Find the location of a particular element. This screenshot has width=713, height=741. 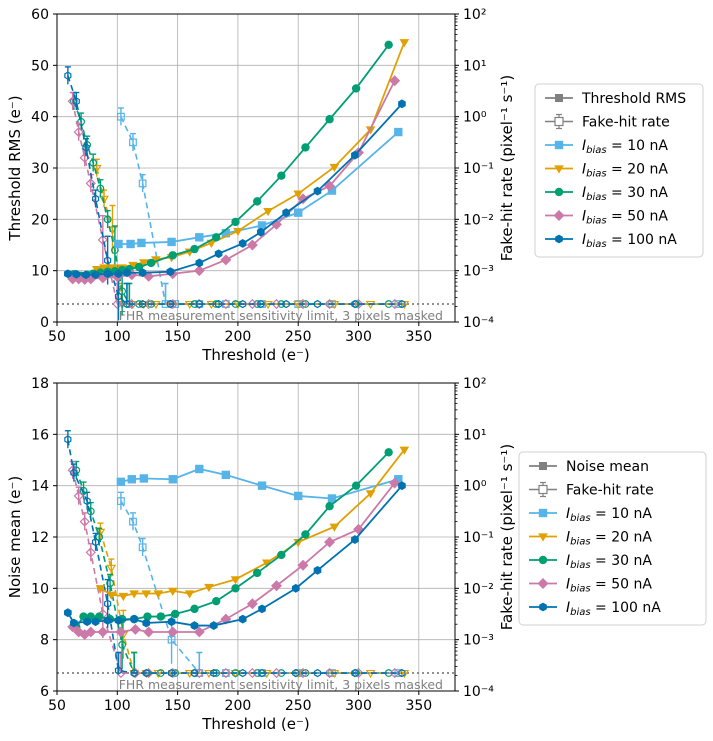

y2-tick-label: 10⁻³ is located at coordinates (478, 272).